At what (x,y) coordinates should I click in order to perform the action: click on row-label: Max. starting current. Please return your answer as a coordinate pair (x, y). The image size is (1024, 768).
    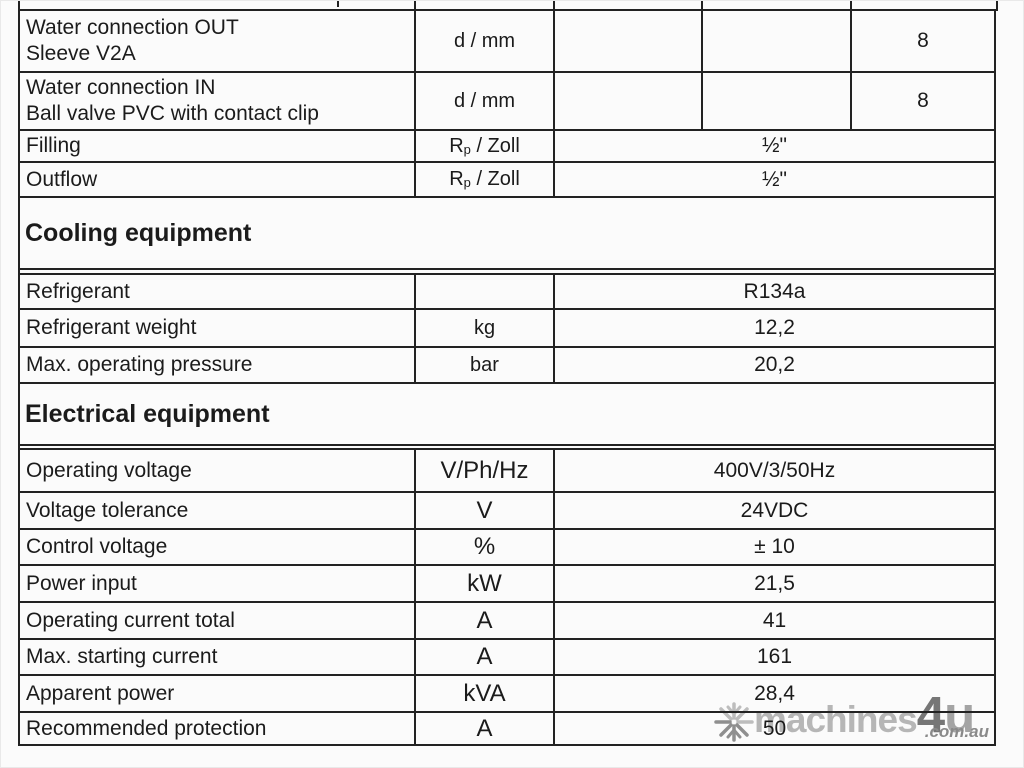
    Looking at the image, I should click on (122, 656).